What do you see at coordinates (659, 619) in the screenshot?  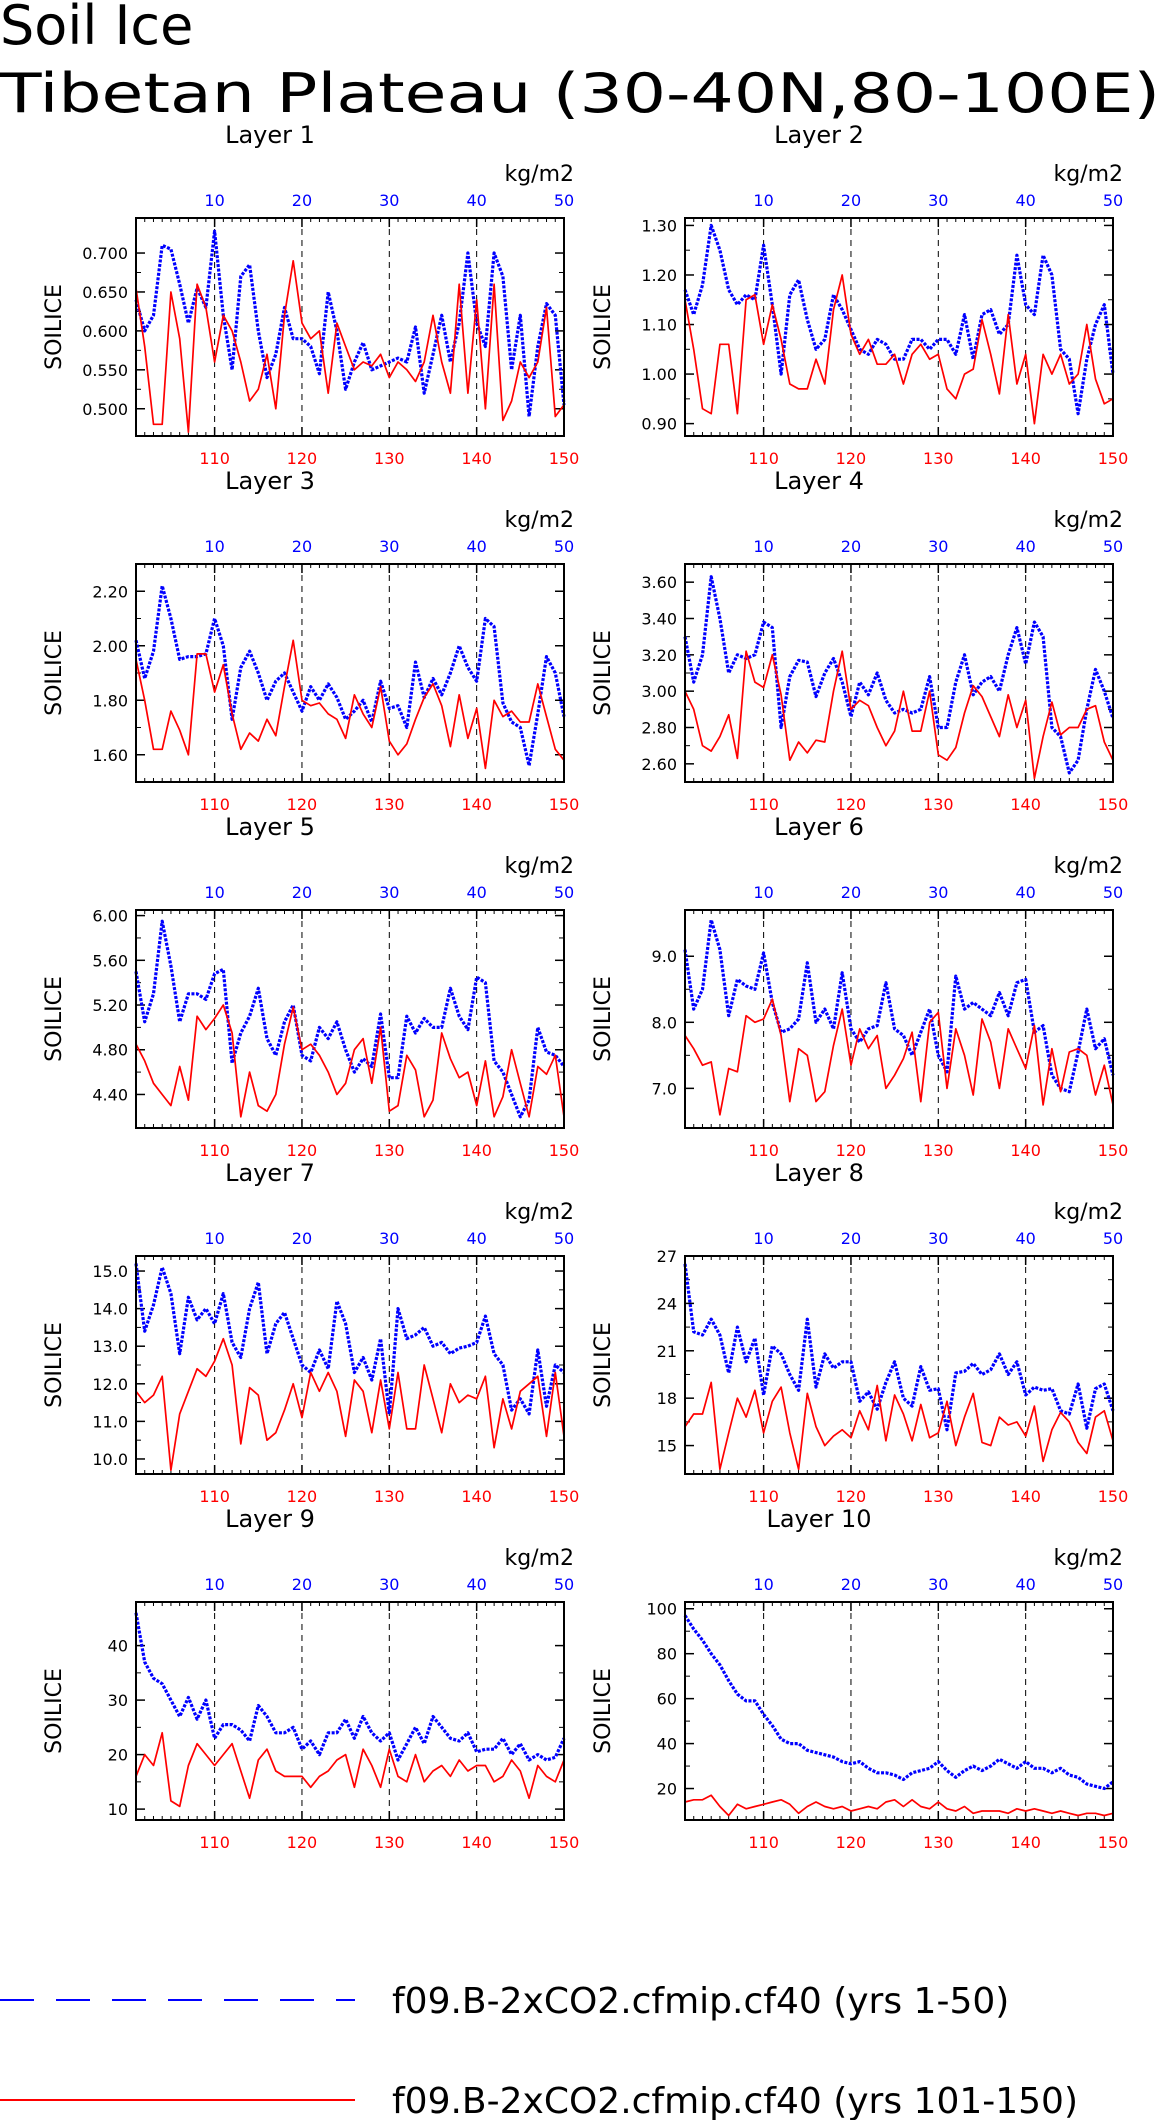 I see `y-tick-label: 3.40` at bounding box center [659, 619].